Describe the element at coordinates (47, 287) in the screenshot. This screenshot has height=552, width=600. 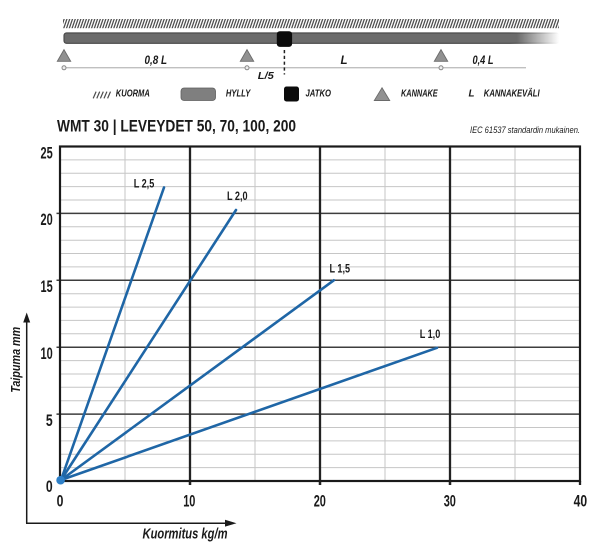
I see `svg-text: 15` at that location.